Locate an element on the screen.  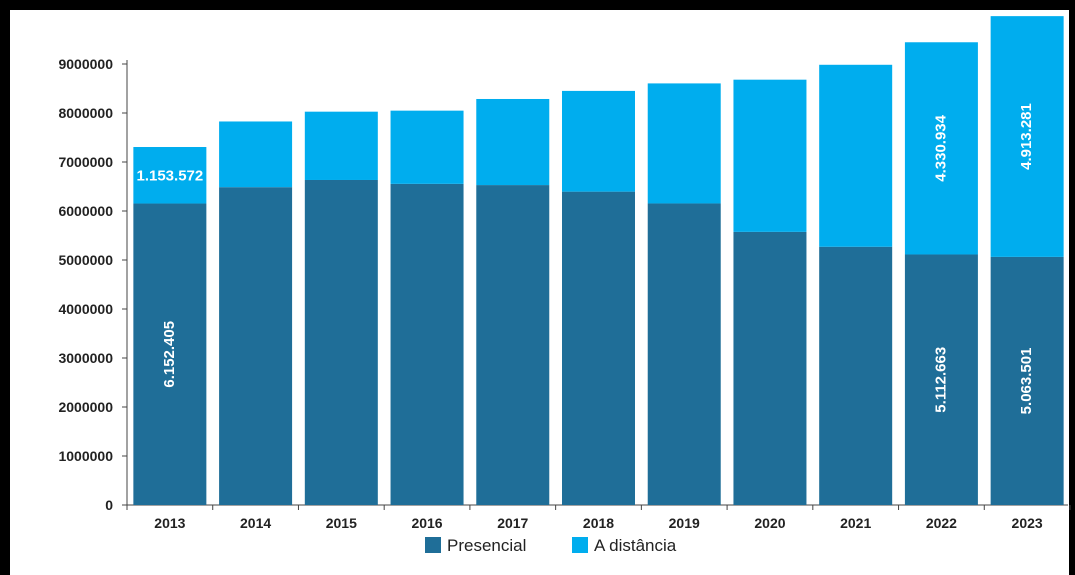
y-tick-label: 7000000 is located at coordinates (85, 162).